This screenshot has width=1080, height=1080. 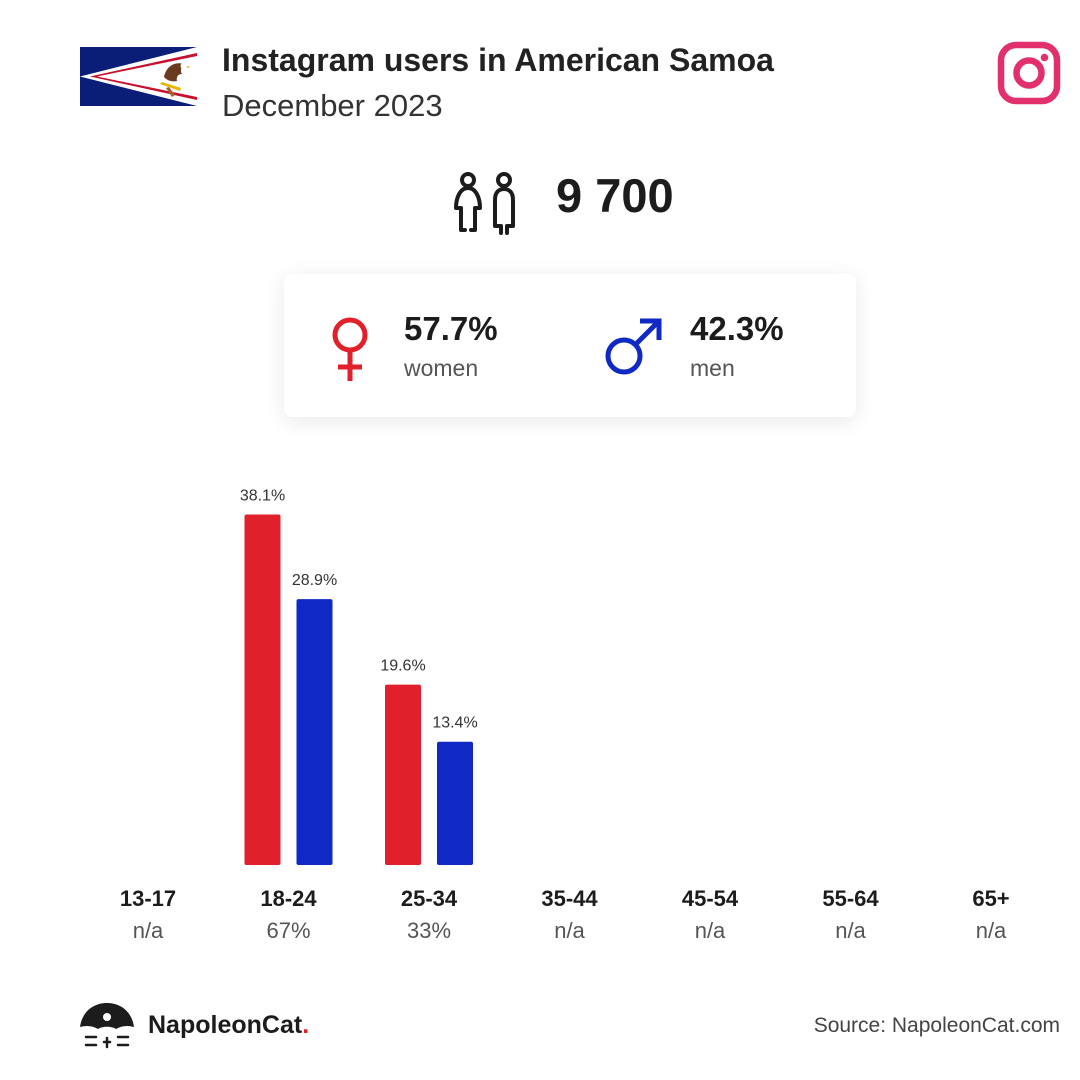 What do you see at coordinates (451, 328) in the screenshot?
I see `women-percentage: 57.7%` at bounding box center [451, 328].